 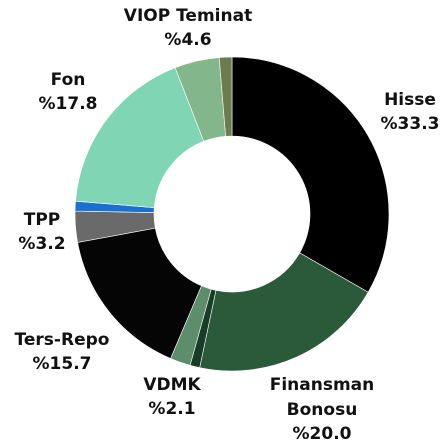 I want to click on slice-label: Fon, so click(x=68, y=80).